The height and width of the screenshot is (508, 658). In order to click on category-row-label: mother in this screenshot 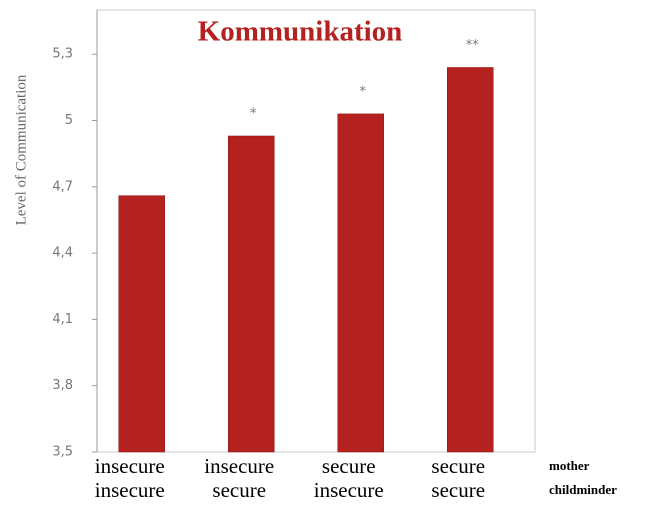, I will do `click(569, 465)`.